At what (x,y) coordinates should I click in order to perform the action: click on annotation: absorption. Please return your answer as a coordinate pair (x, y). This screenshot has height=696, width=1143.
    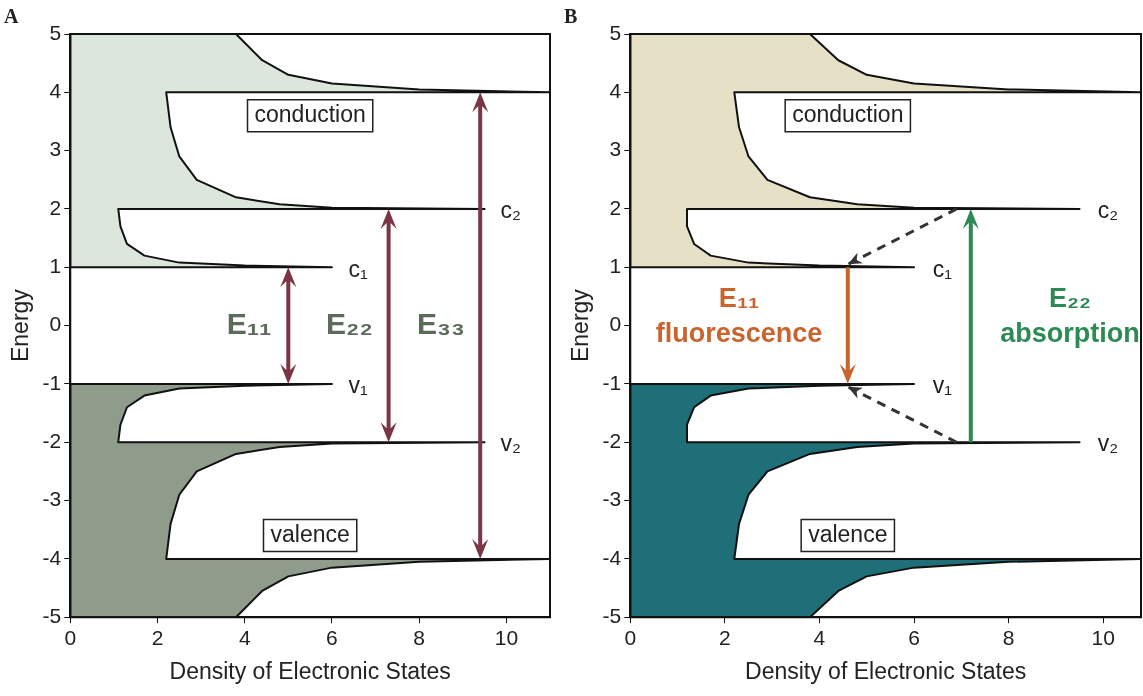
    Looking at the image, I should click on (1070, 332).